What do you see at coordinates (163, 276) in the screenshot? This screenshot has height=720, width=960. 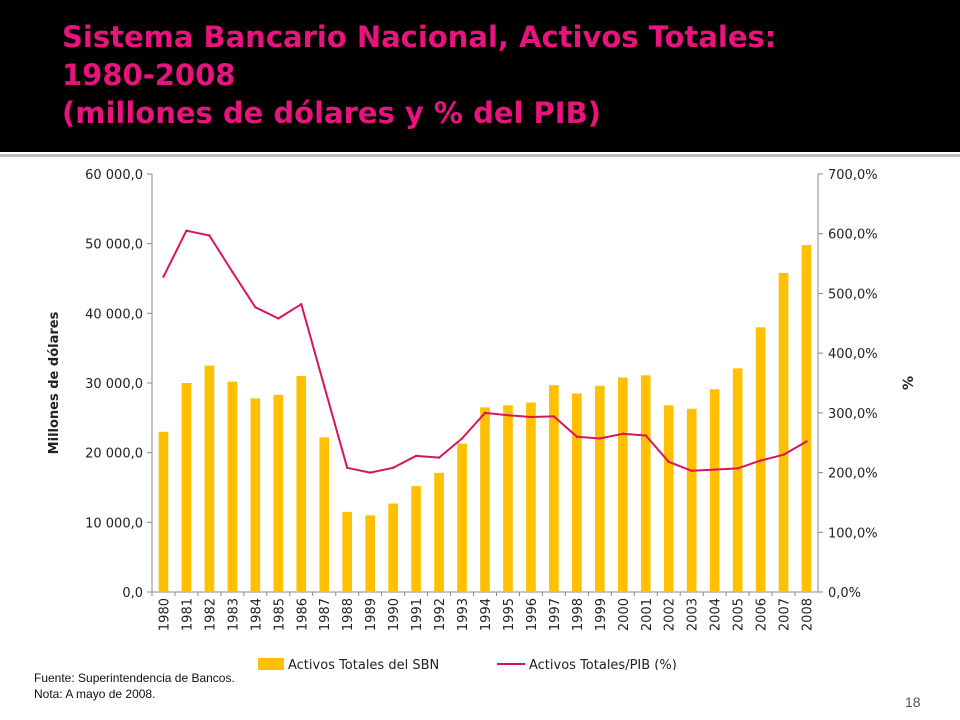 I see `ratio-point-1980` at bounding box center [163, 276].